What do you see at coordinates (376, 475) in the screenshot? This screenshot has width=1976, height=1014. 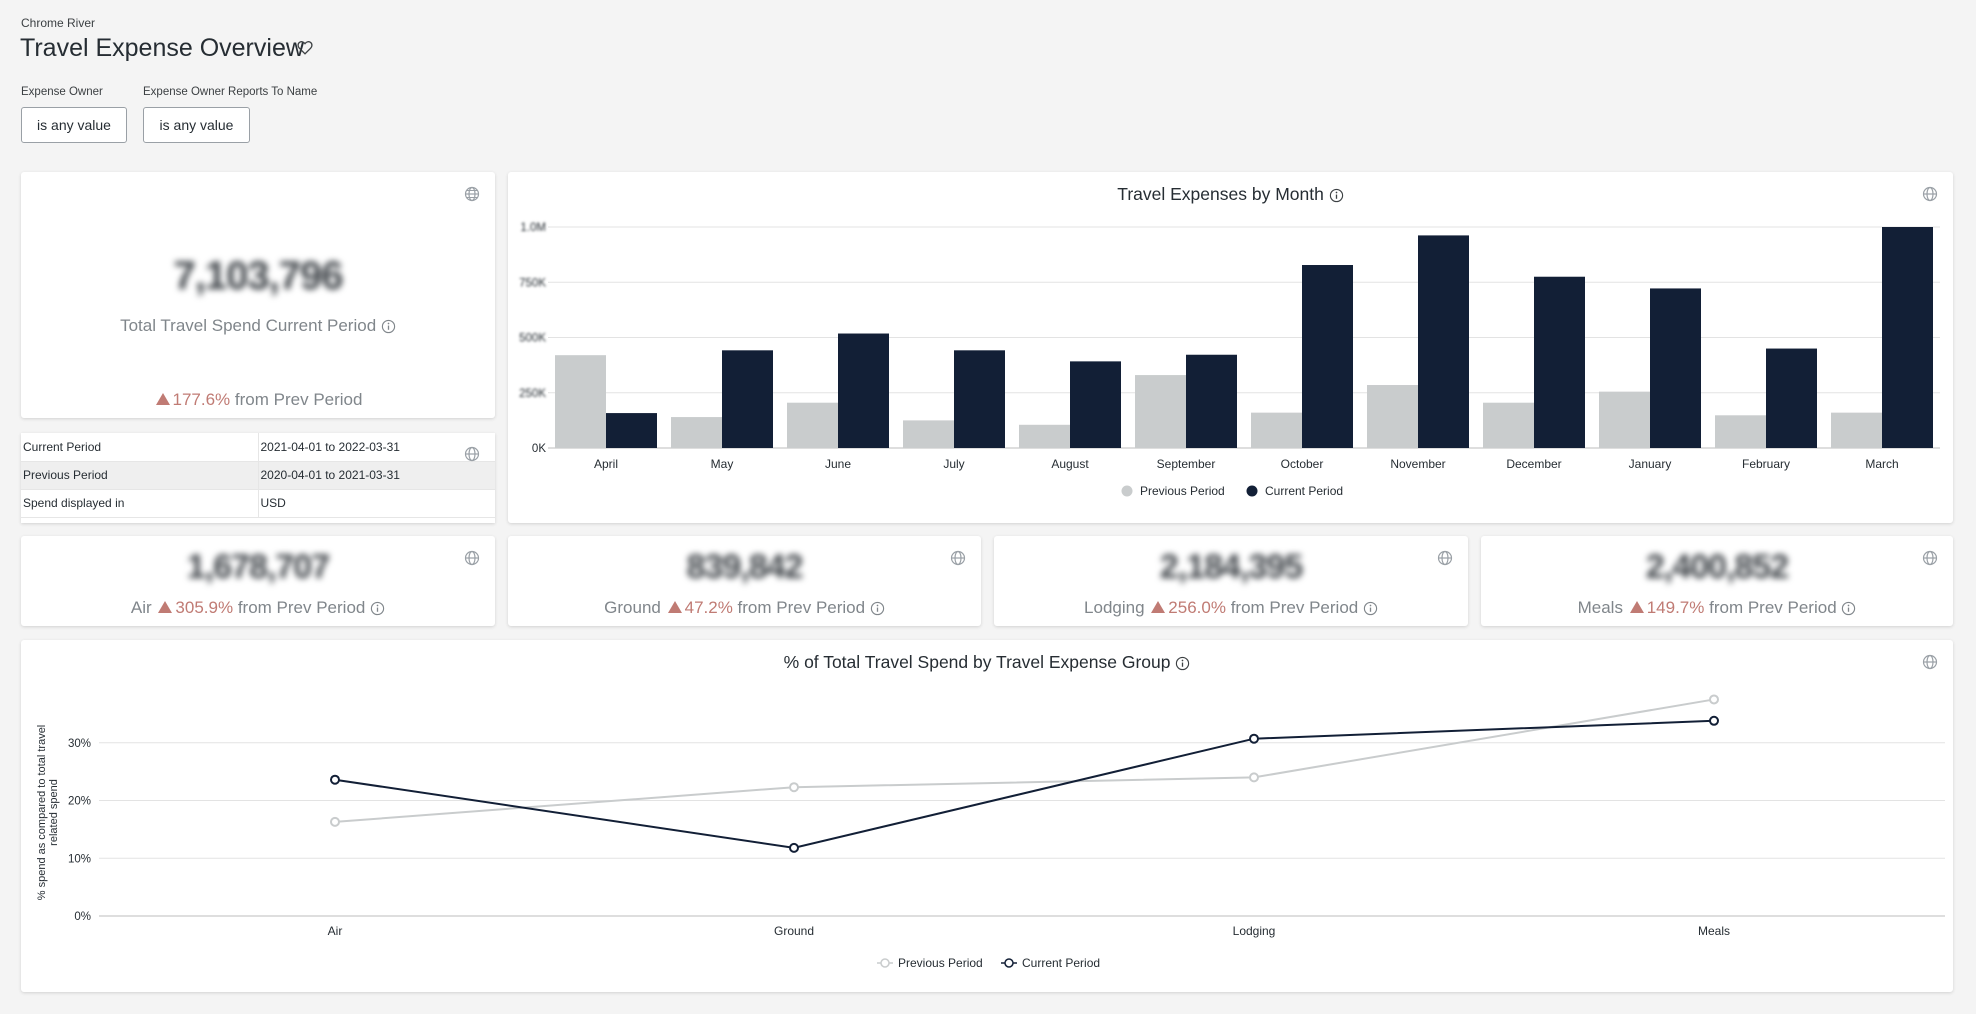 I see `period-value: 2020-04-01 to 2021-03-31` at bounding box center [376, 475].